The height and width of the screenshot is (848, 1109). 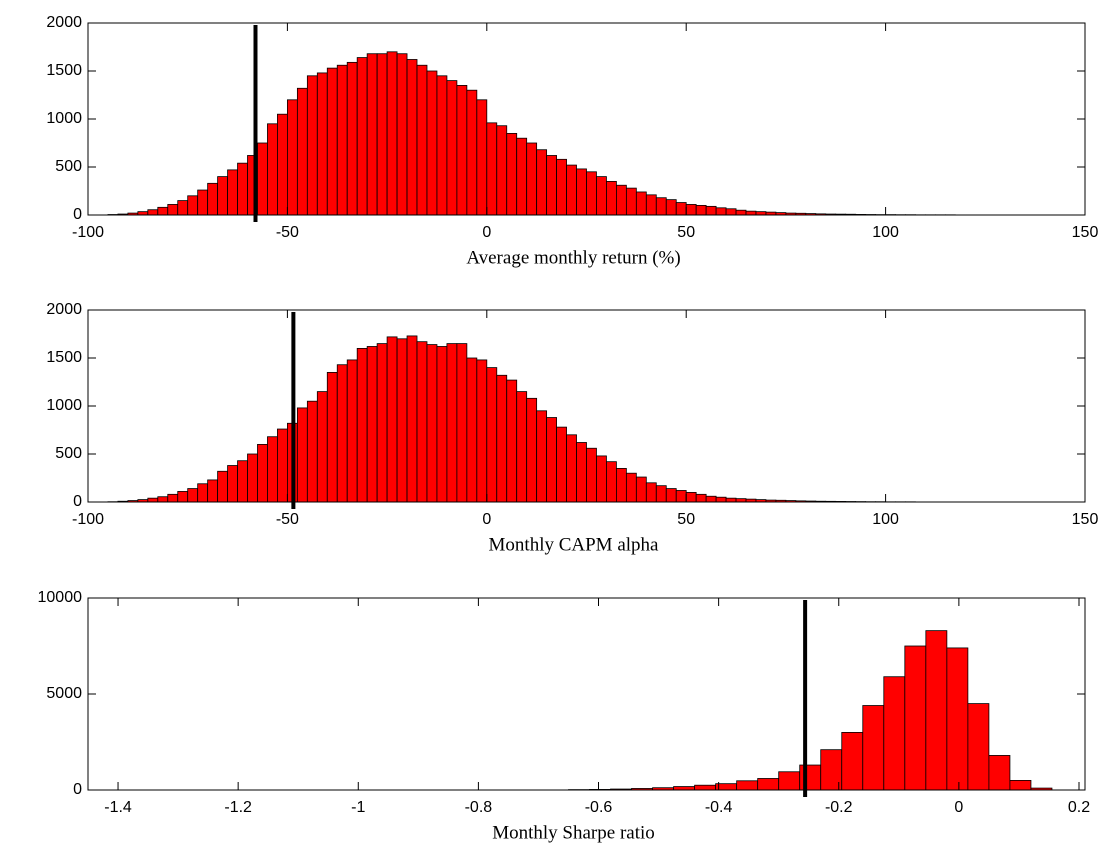 I want to click on y-tick-label: 10000, so click(x=60, y=597).